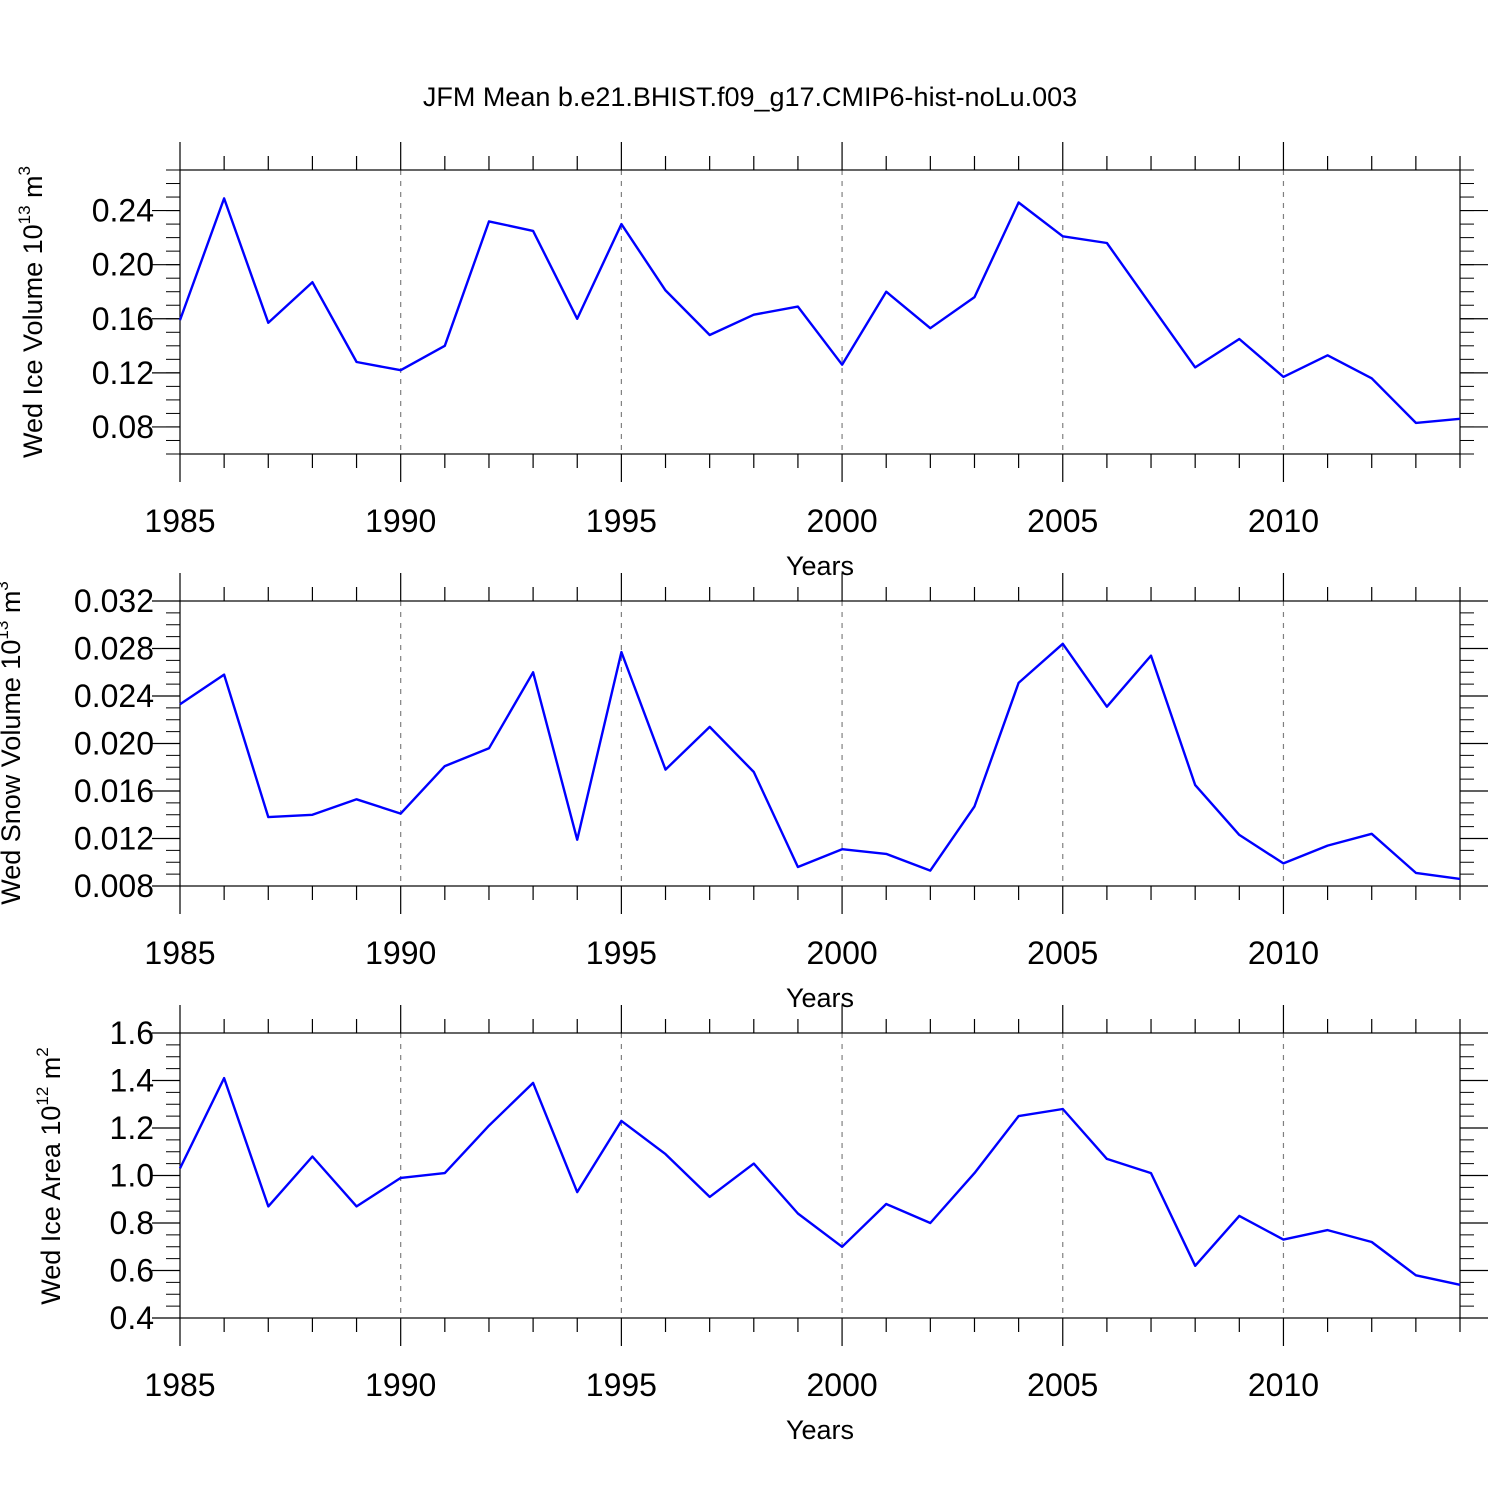 Image resolution: width=1500 pixels, height=1500 pixels. Describe the element at coordinates (42, 1051) in the screenshot. I see `y-axis-title-unit-exp: 2` at that location.